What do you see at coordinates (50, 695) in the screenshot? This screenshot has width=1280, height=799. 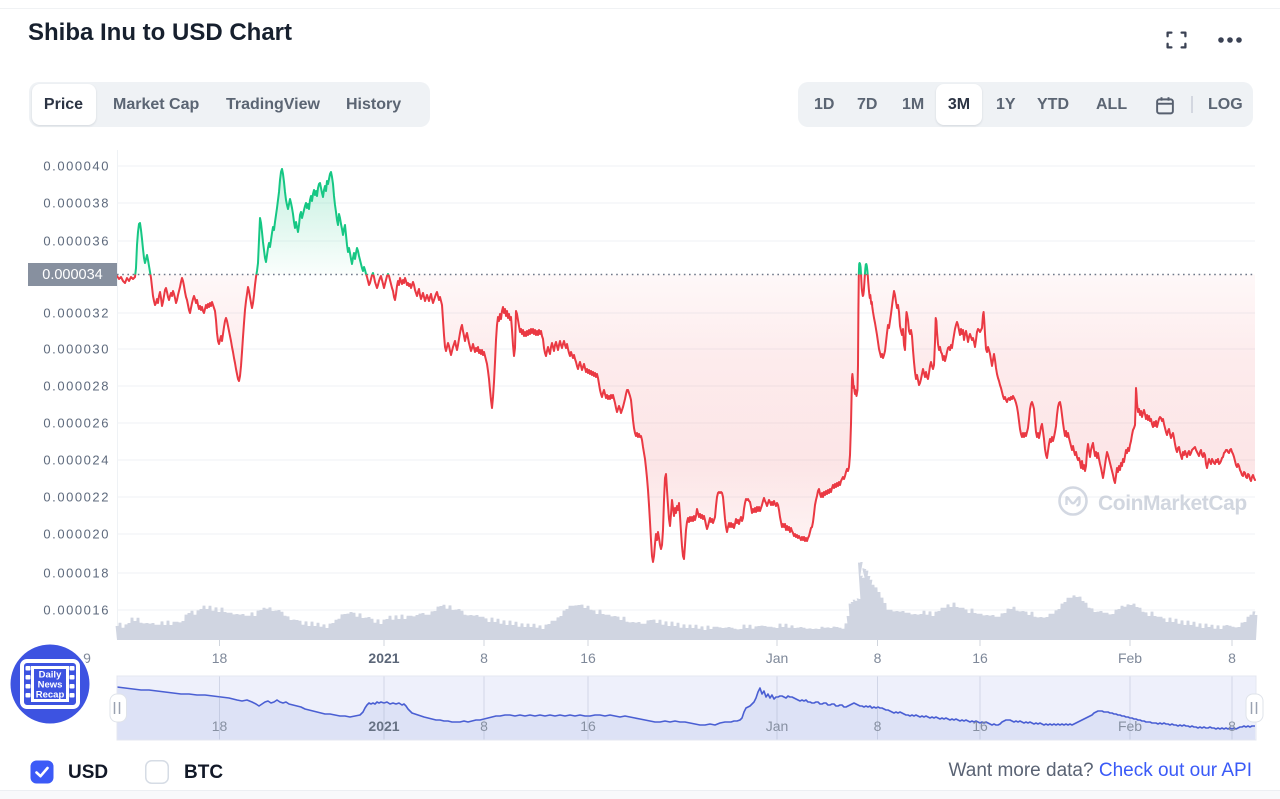 I see `svg-text: Recap` at bounding box center [50, 695].